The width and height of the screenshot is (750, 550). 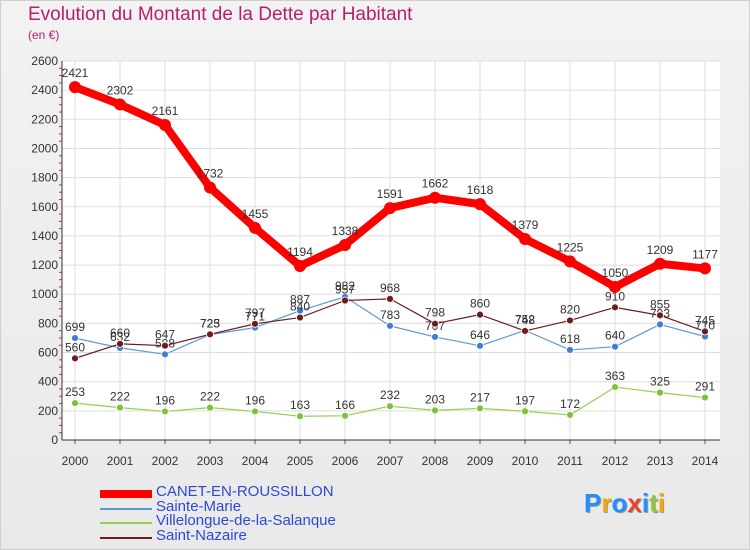 What do you see at coordinates (619, 503) in the screenshot?
I see `logo-letter: o` at bounding box center [619, 503].